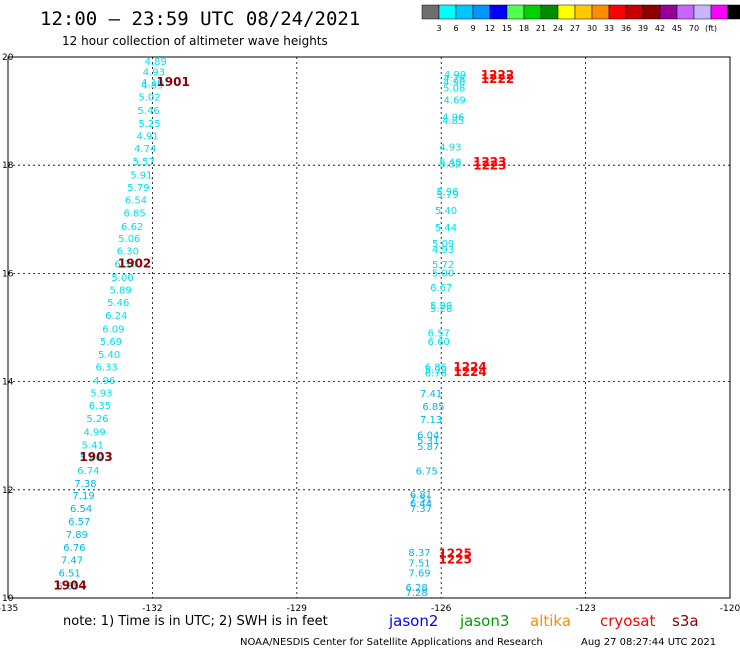  Describe the element at coordinates (83, 496) in the screenshot. I see `wave-height-value: 7.19` at that location.